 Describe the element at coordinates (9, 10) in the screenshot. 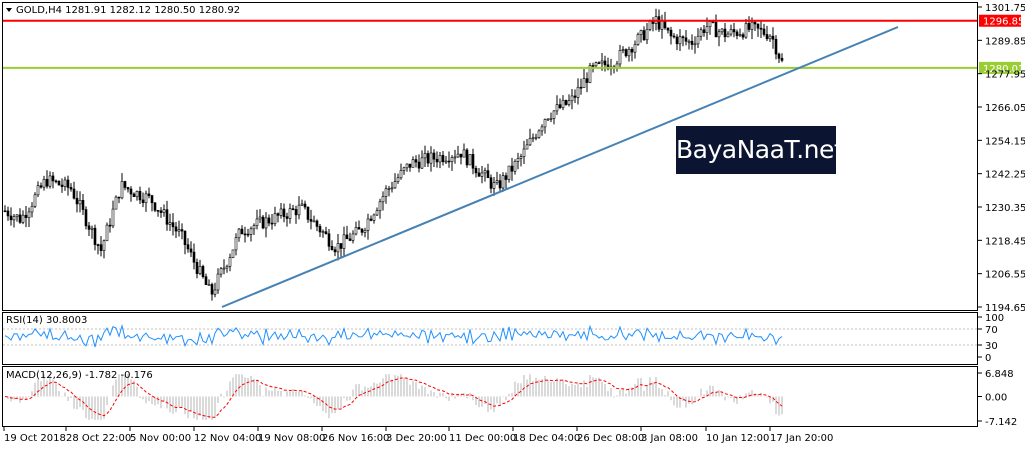

I see `dropdown-arrow-icon` at that location.